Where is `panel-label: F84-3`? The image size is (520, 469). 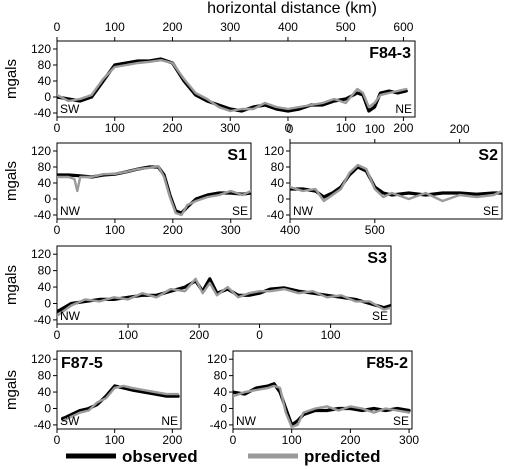 panel-label: F84-3 is located at coordinates (390, 53).